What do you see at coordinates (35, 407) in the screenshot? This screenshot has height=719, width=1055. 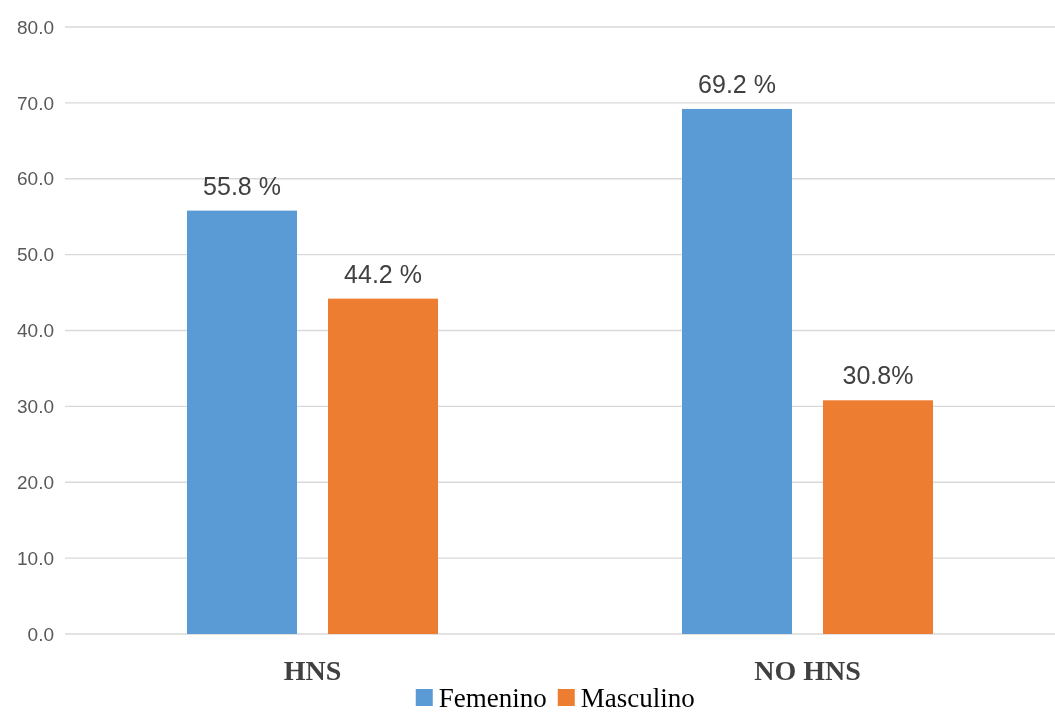 I see `y-tick-label: 30.0` at bounding box center [35, 407].